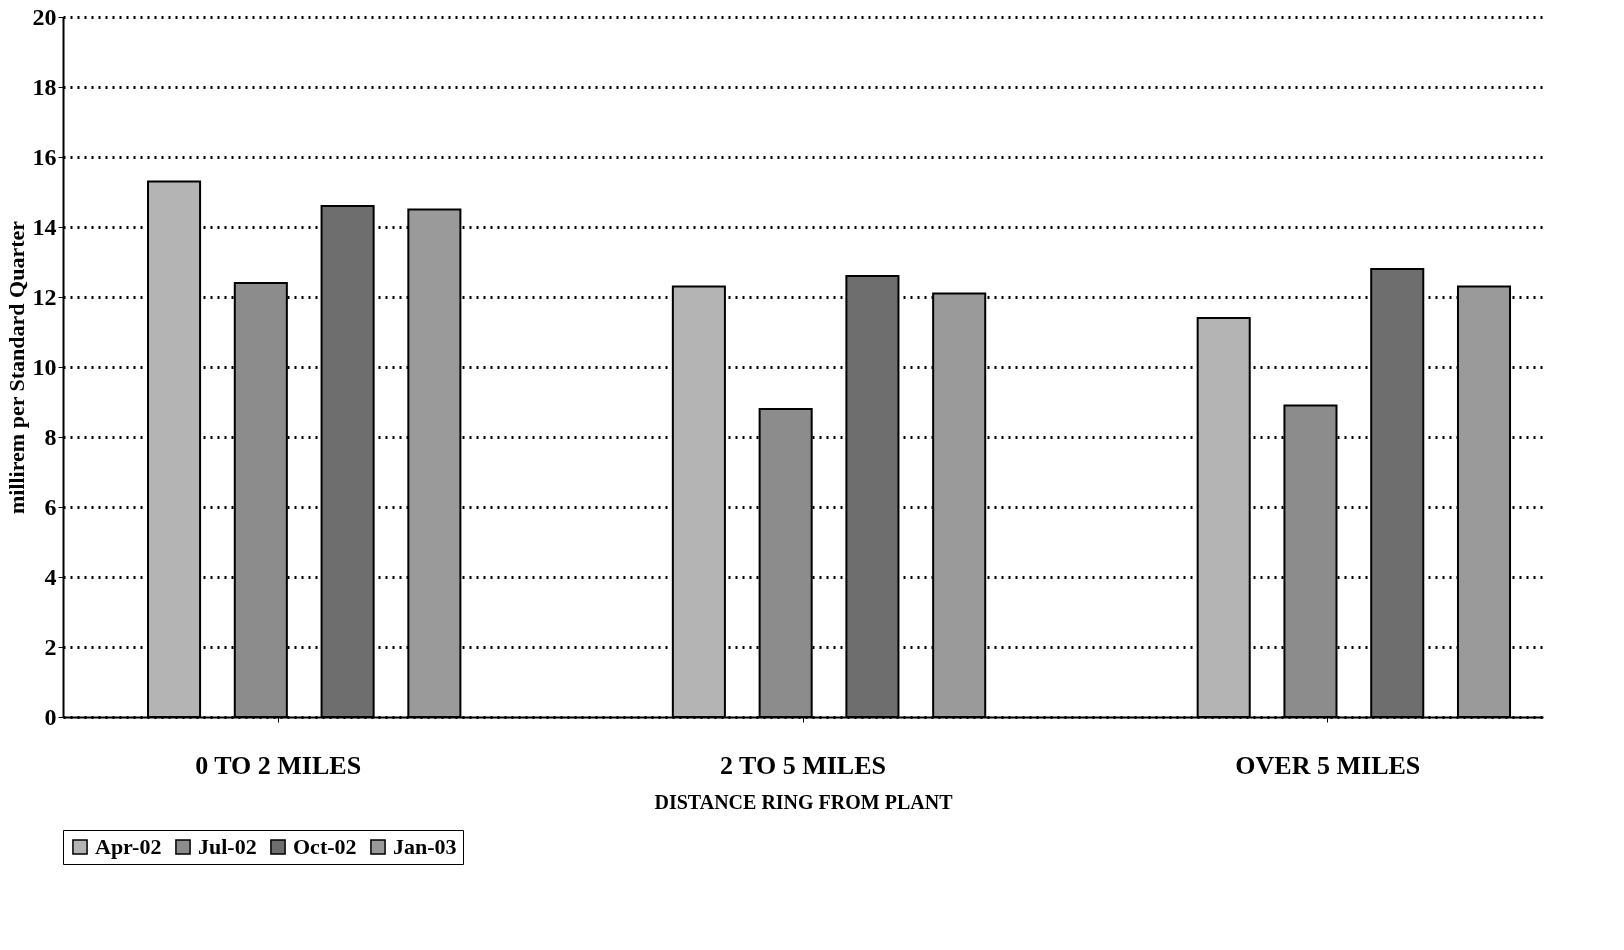 This screenshot has width=1624, height=950. What do you see at coordinates (50, 576) in the screenshot?
I see `y-tick-label: 4` at bounding box center [50, 576].